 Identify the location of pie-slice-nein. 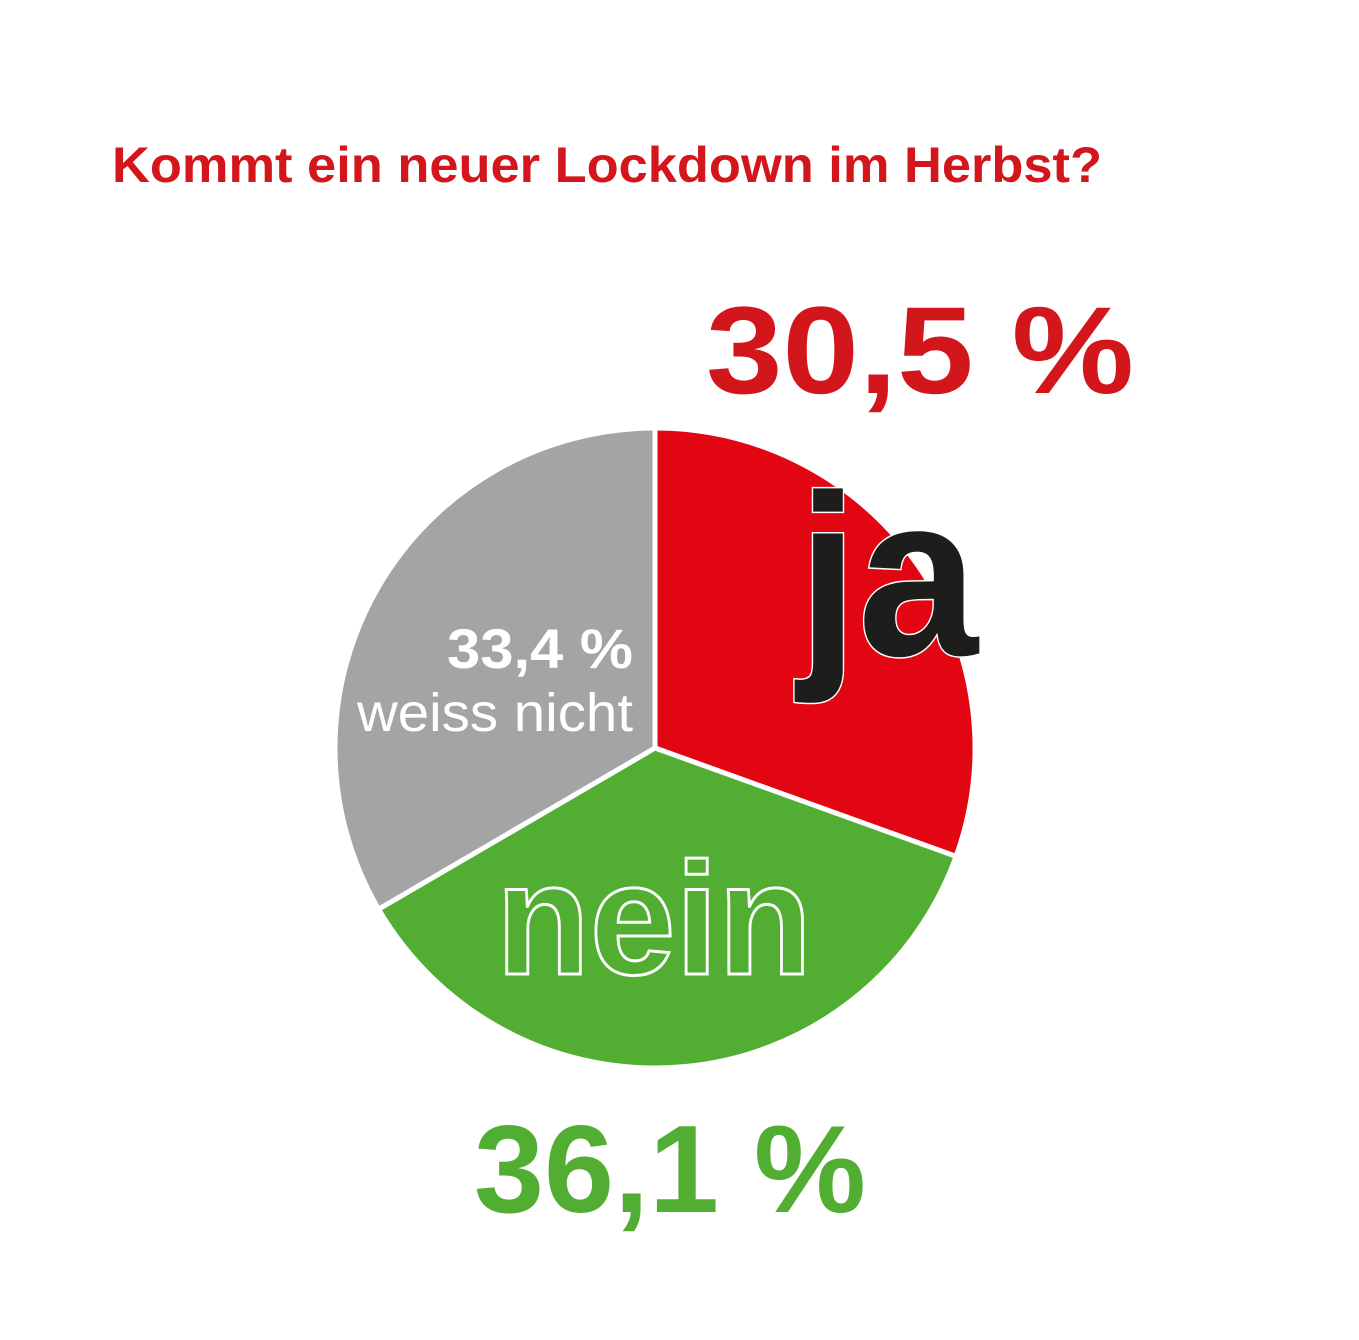
(667, 908).